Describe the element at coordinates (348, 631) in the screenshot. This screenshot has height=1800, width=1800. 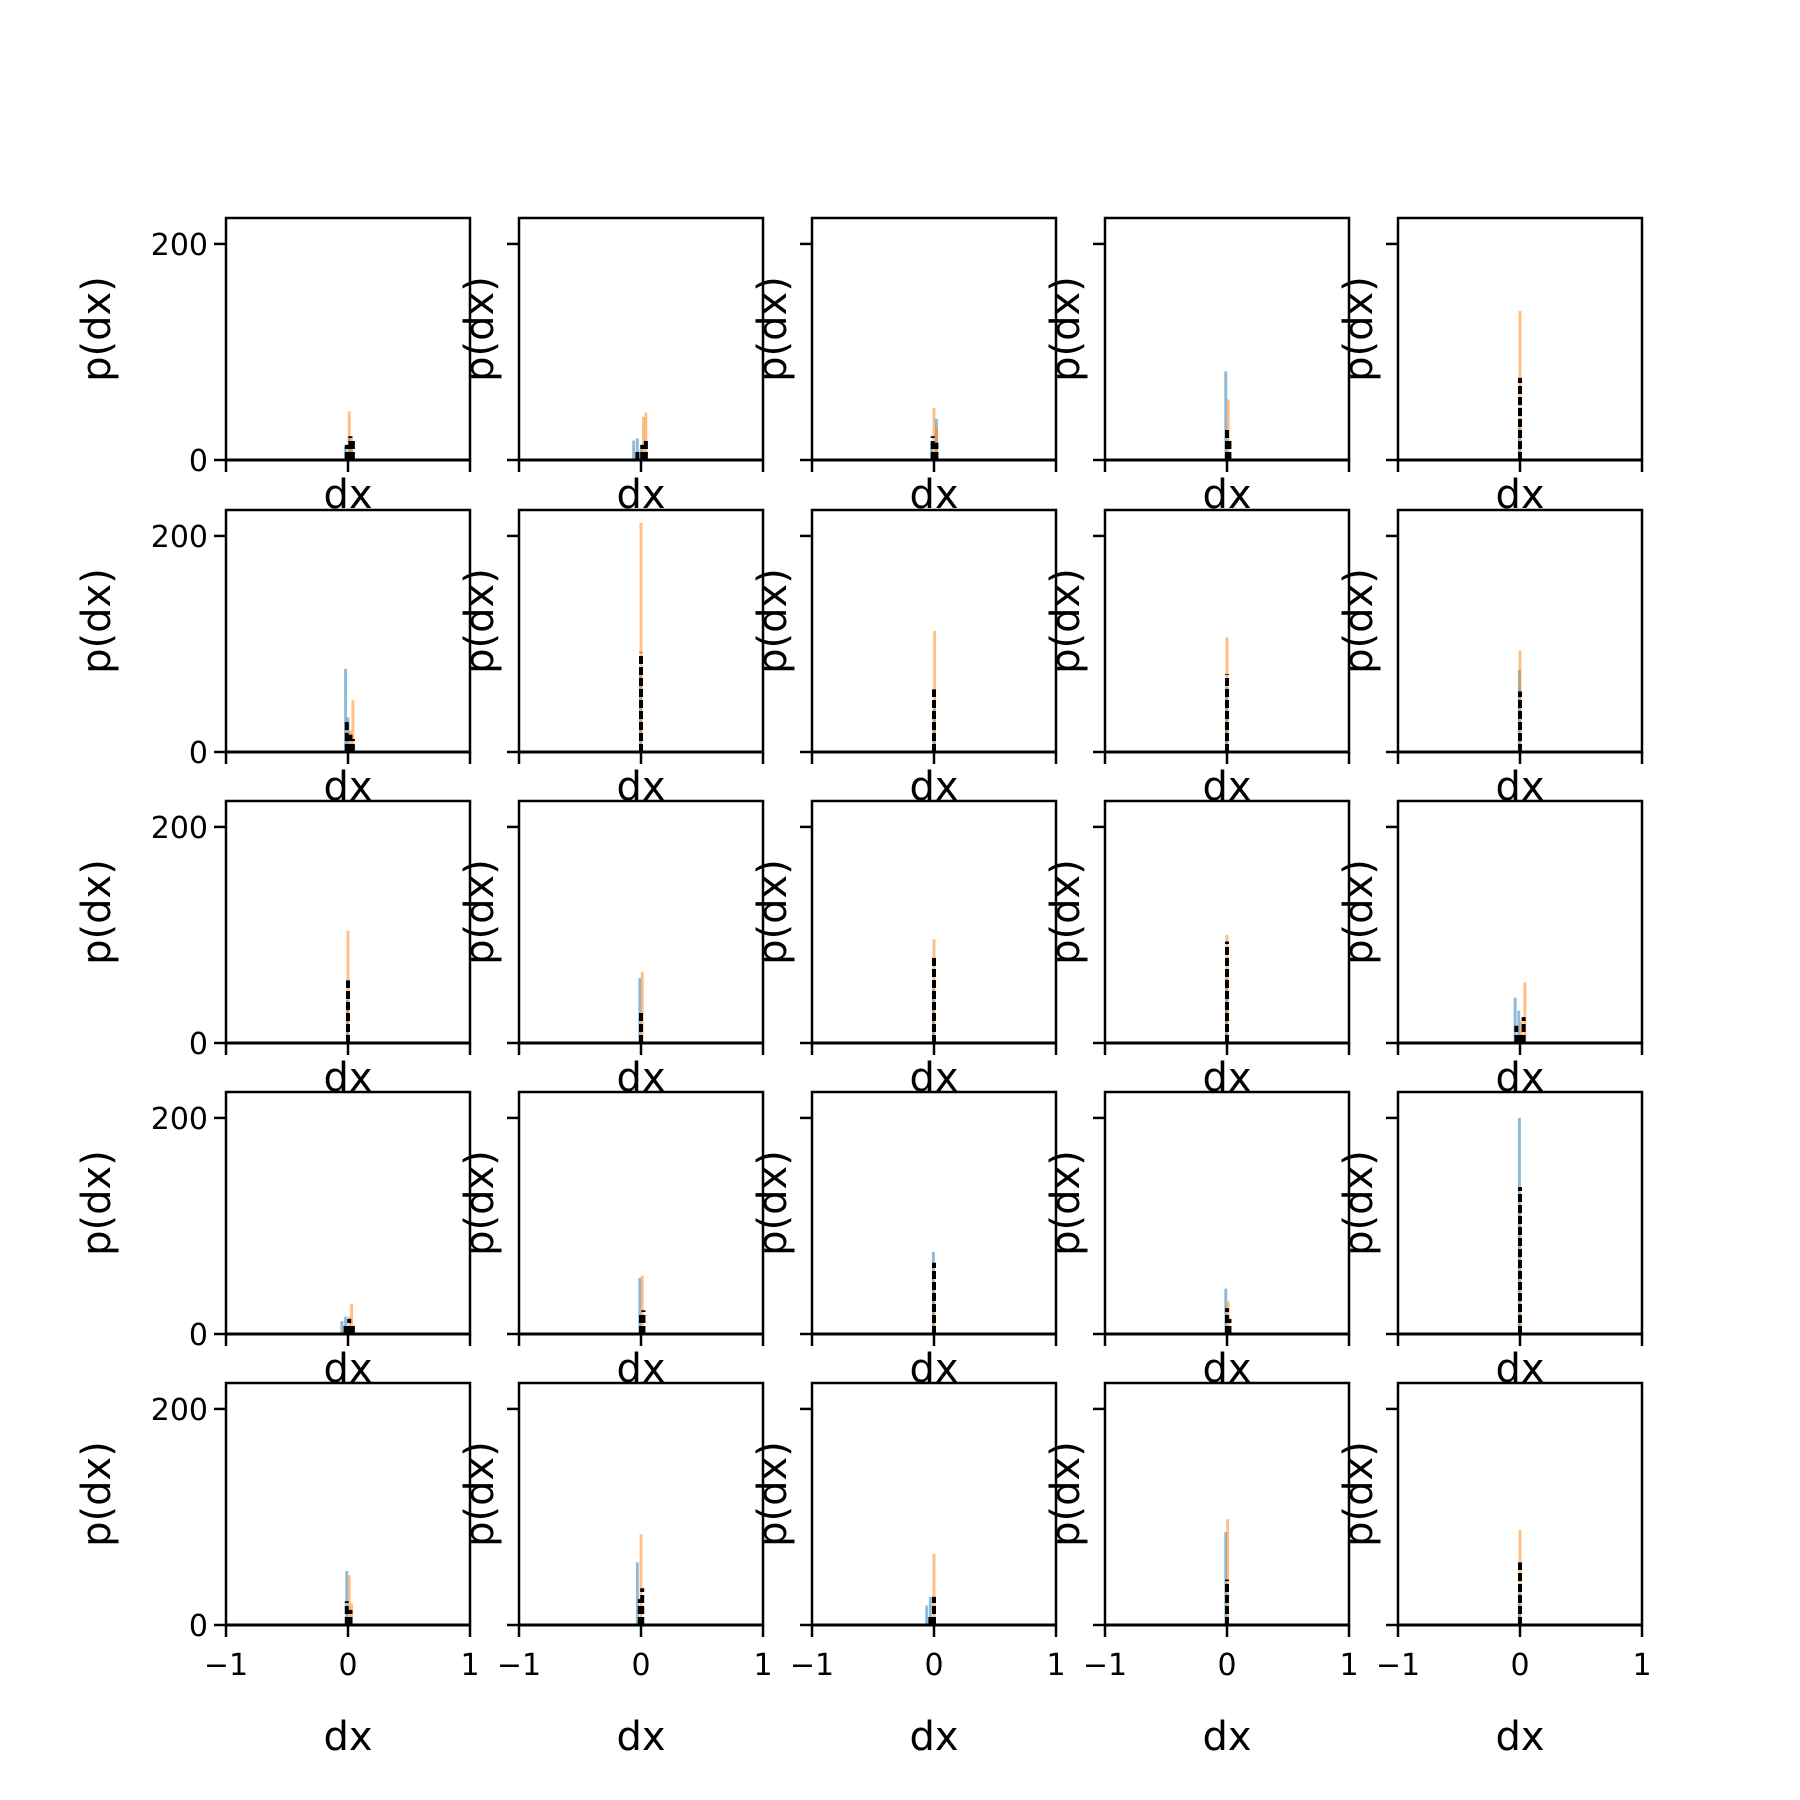
I see `axes-frame` at that location.